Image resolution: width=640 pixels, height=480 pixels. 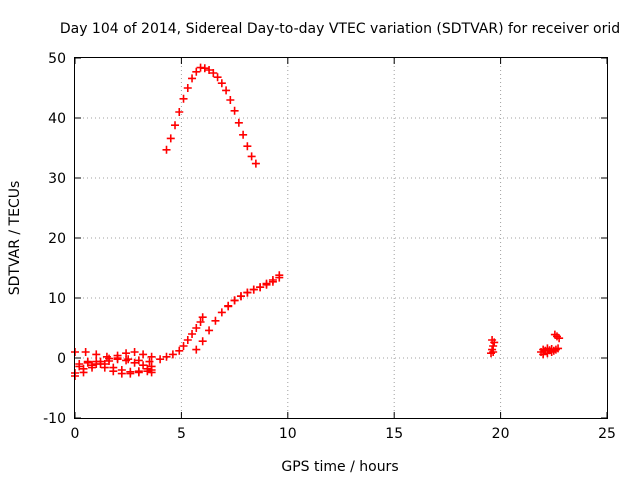 What do you see at coordinates (181, 434) in the screenshot?
I see `x-tick-label: 5` at bounding box center [181, 434].